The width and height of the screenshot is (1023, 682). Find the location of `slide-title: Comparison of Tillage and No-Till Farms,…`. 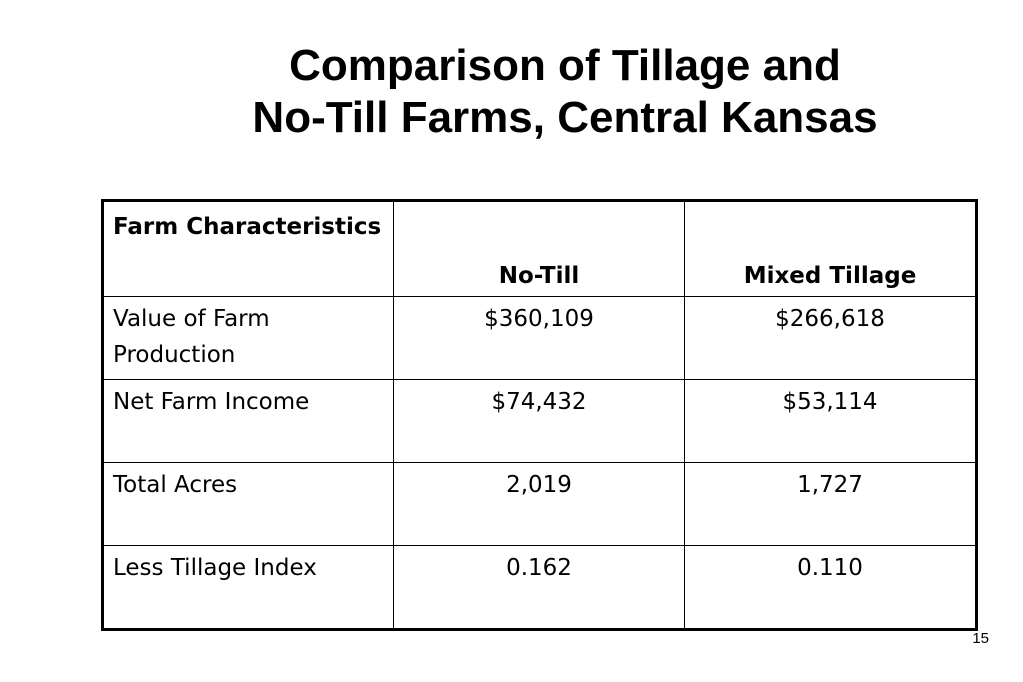

slide-title: Comparison of Tillage and No-Till Farms,… is located at coordinates (565, 92).